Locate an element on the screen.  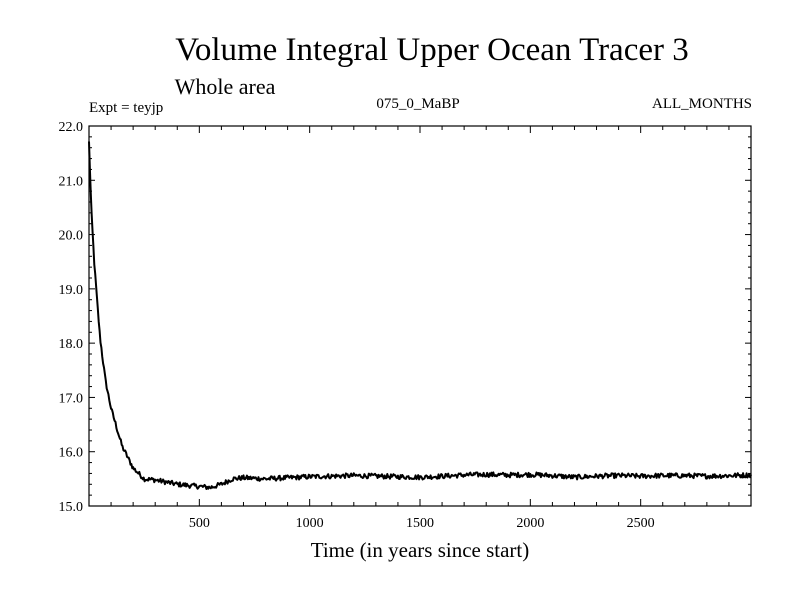
y-tick-label: 19.0 is located at coordinates (71, 290).